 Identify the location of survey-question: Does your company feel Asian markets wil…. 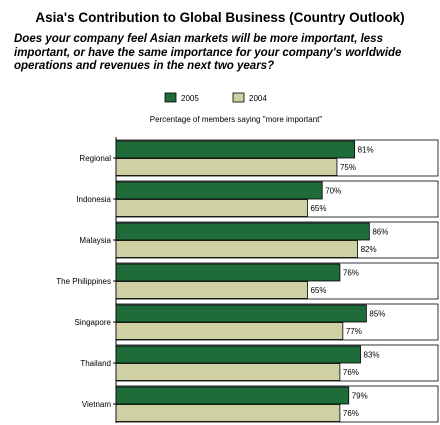
(208, 52).